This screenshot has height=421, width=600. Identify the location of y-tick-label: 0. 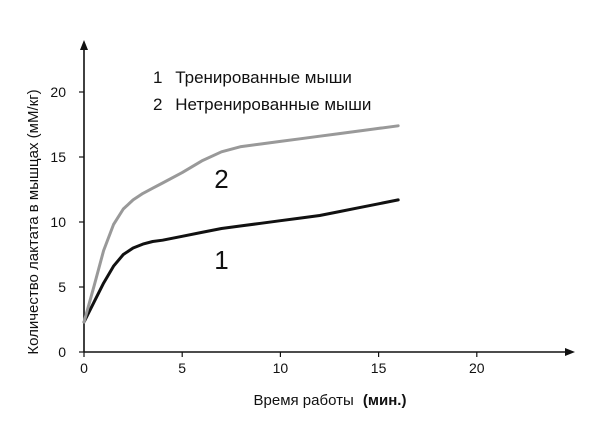
(62, 352).